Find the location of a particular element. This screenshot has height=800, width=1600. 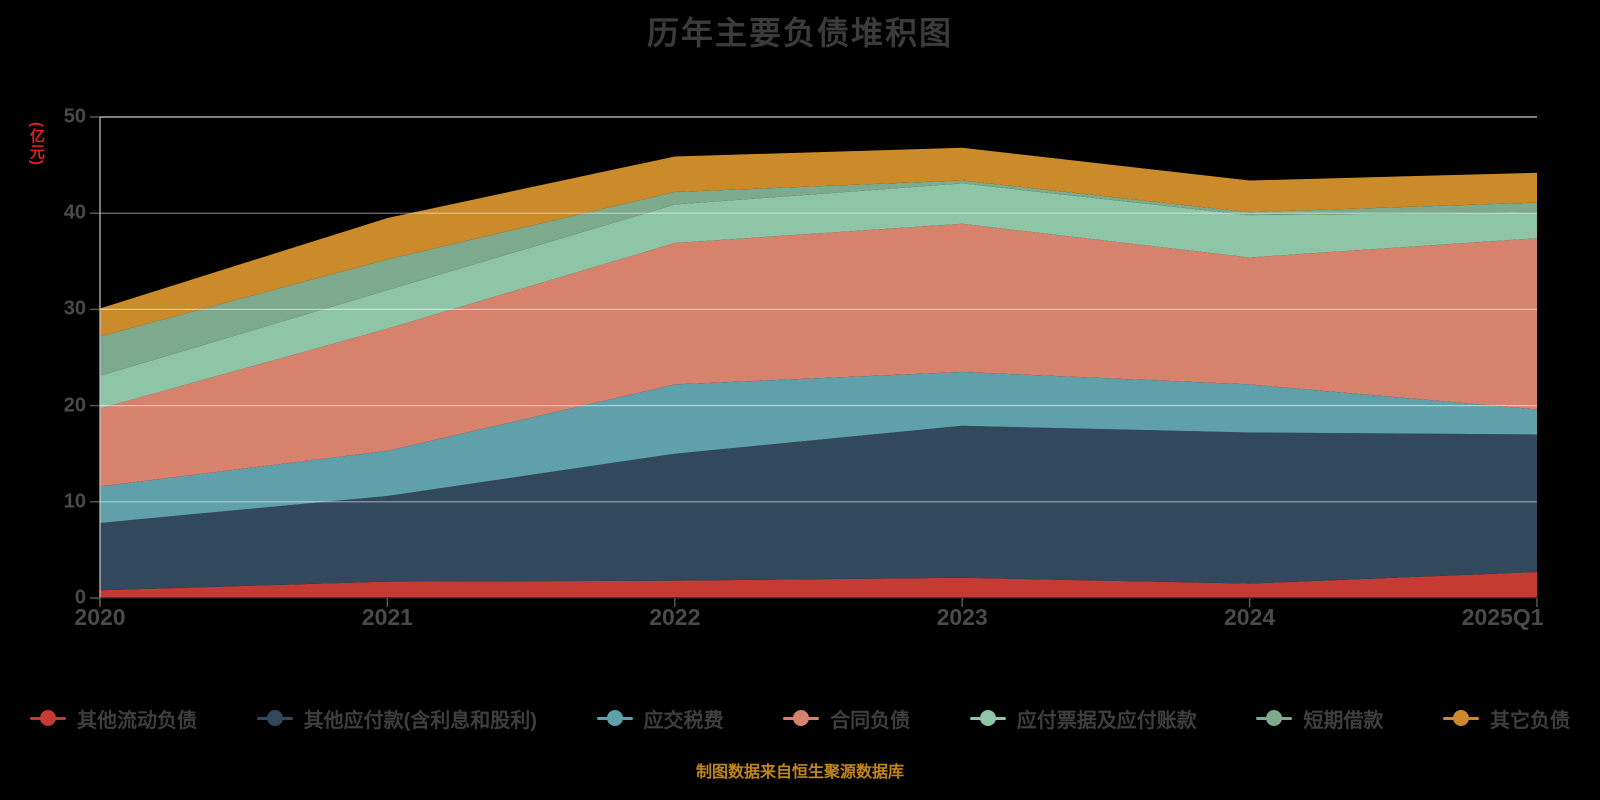

x-axis-label-2022: 2022 is located at coordinates (675, 617).